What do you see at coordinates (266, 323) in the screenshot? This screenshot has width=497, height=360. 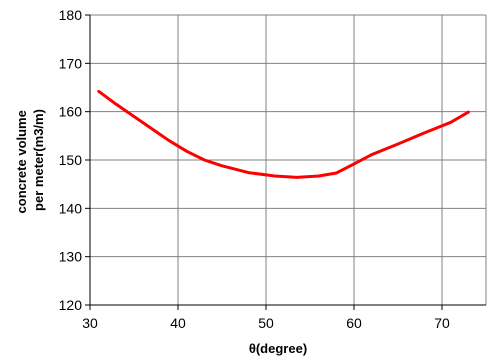 I see `x-tick-label: 50` at bounding box center [266, 323].